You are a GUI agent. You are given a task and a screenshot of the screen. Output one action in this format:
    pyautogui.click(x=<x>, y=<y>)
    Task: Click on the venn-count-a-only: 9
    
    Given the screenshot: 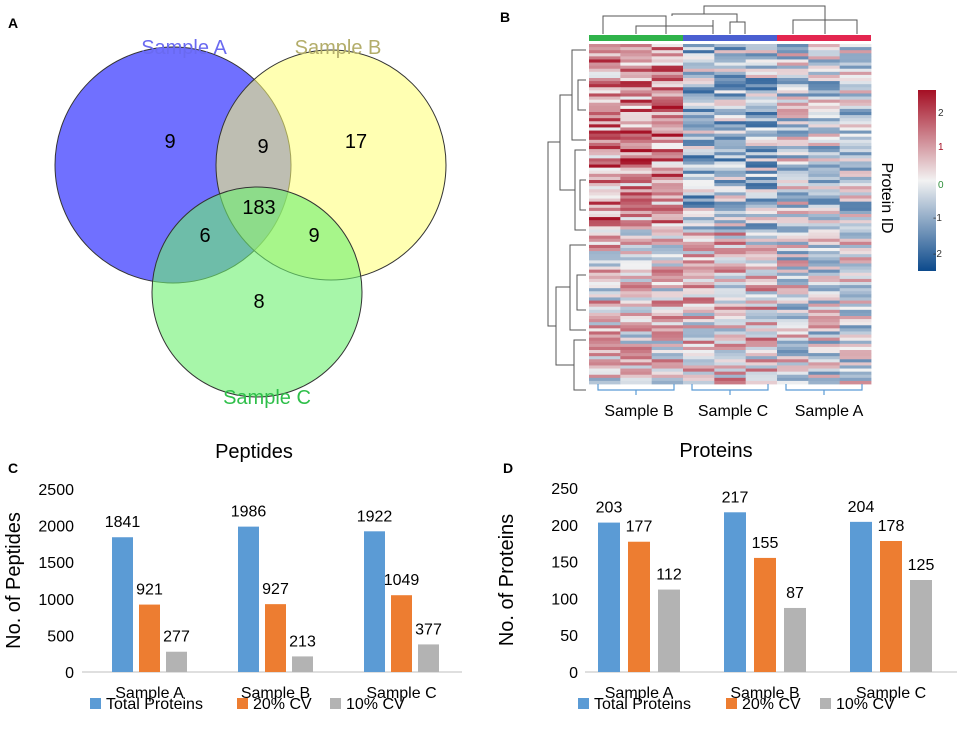 What is the action you would take?
    pyautogui.click(x=169, y=142)
    